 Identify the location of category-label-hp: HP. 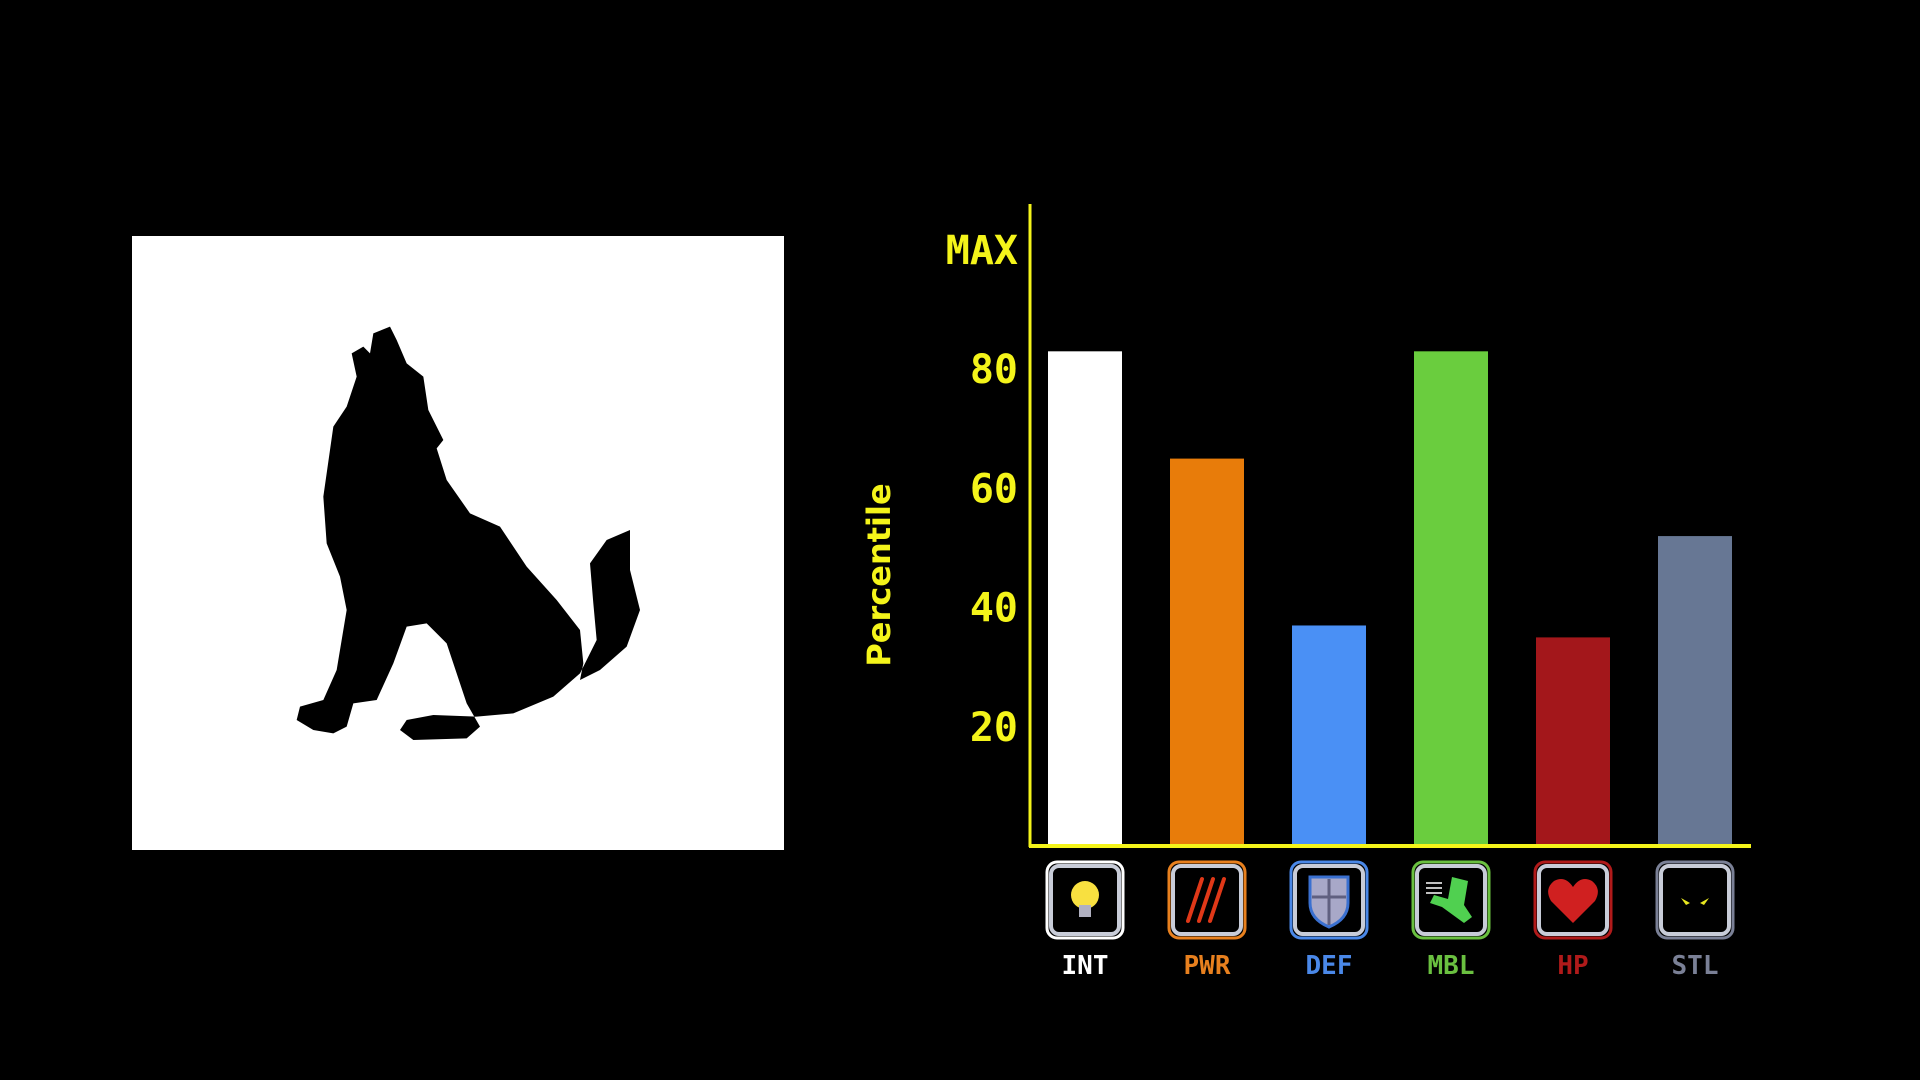
(1572, 966).